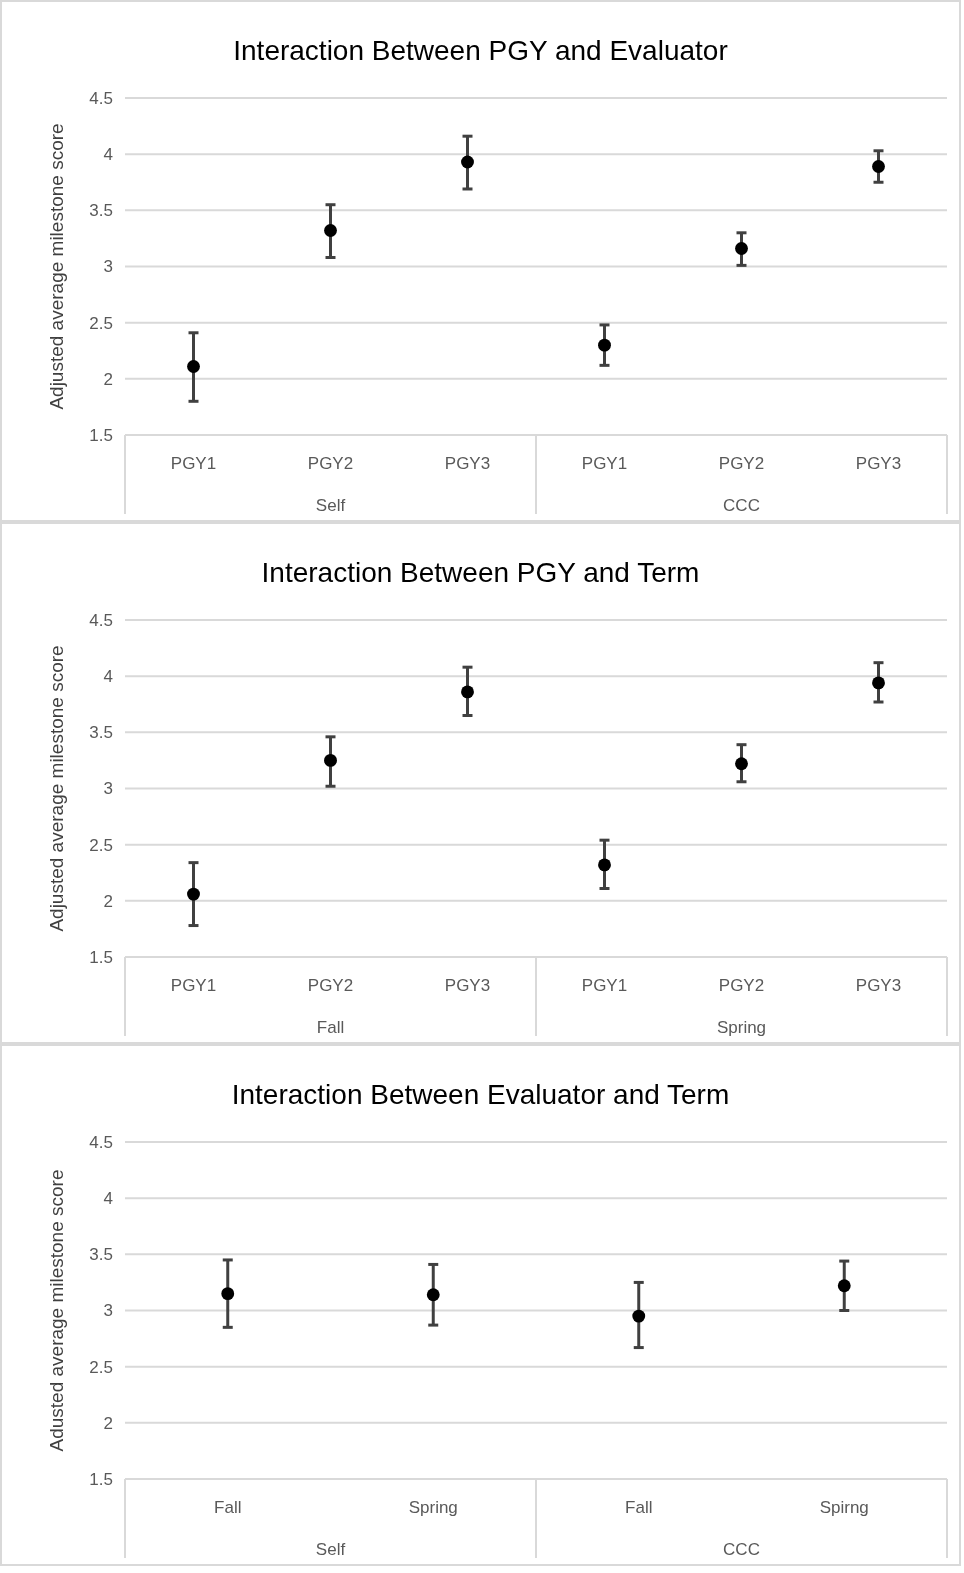 The image size is (964, 1573). What do you see at coordinates (741, 1027) in the screenshot?
I see `text: Spring` at bounding box center [741, 1027].